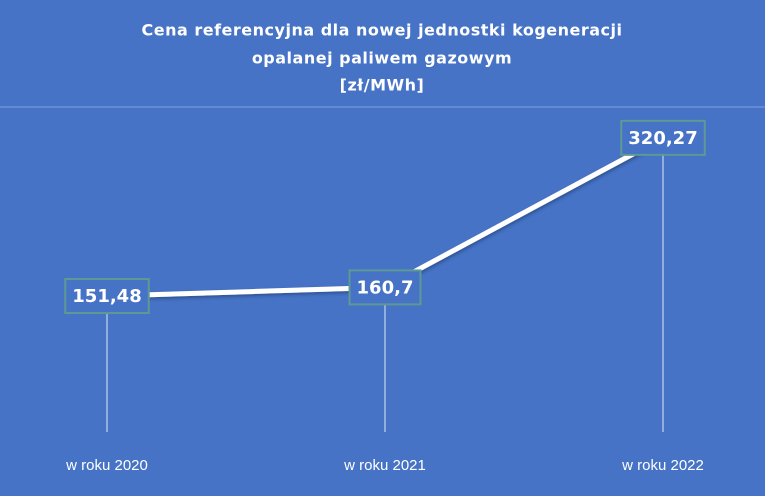 This screenshot has height=496, width=765. I want to click on x-tick-label: w roku 2020, so click(106, 465).